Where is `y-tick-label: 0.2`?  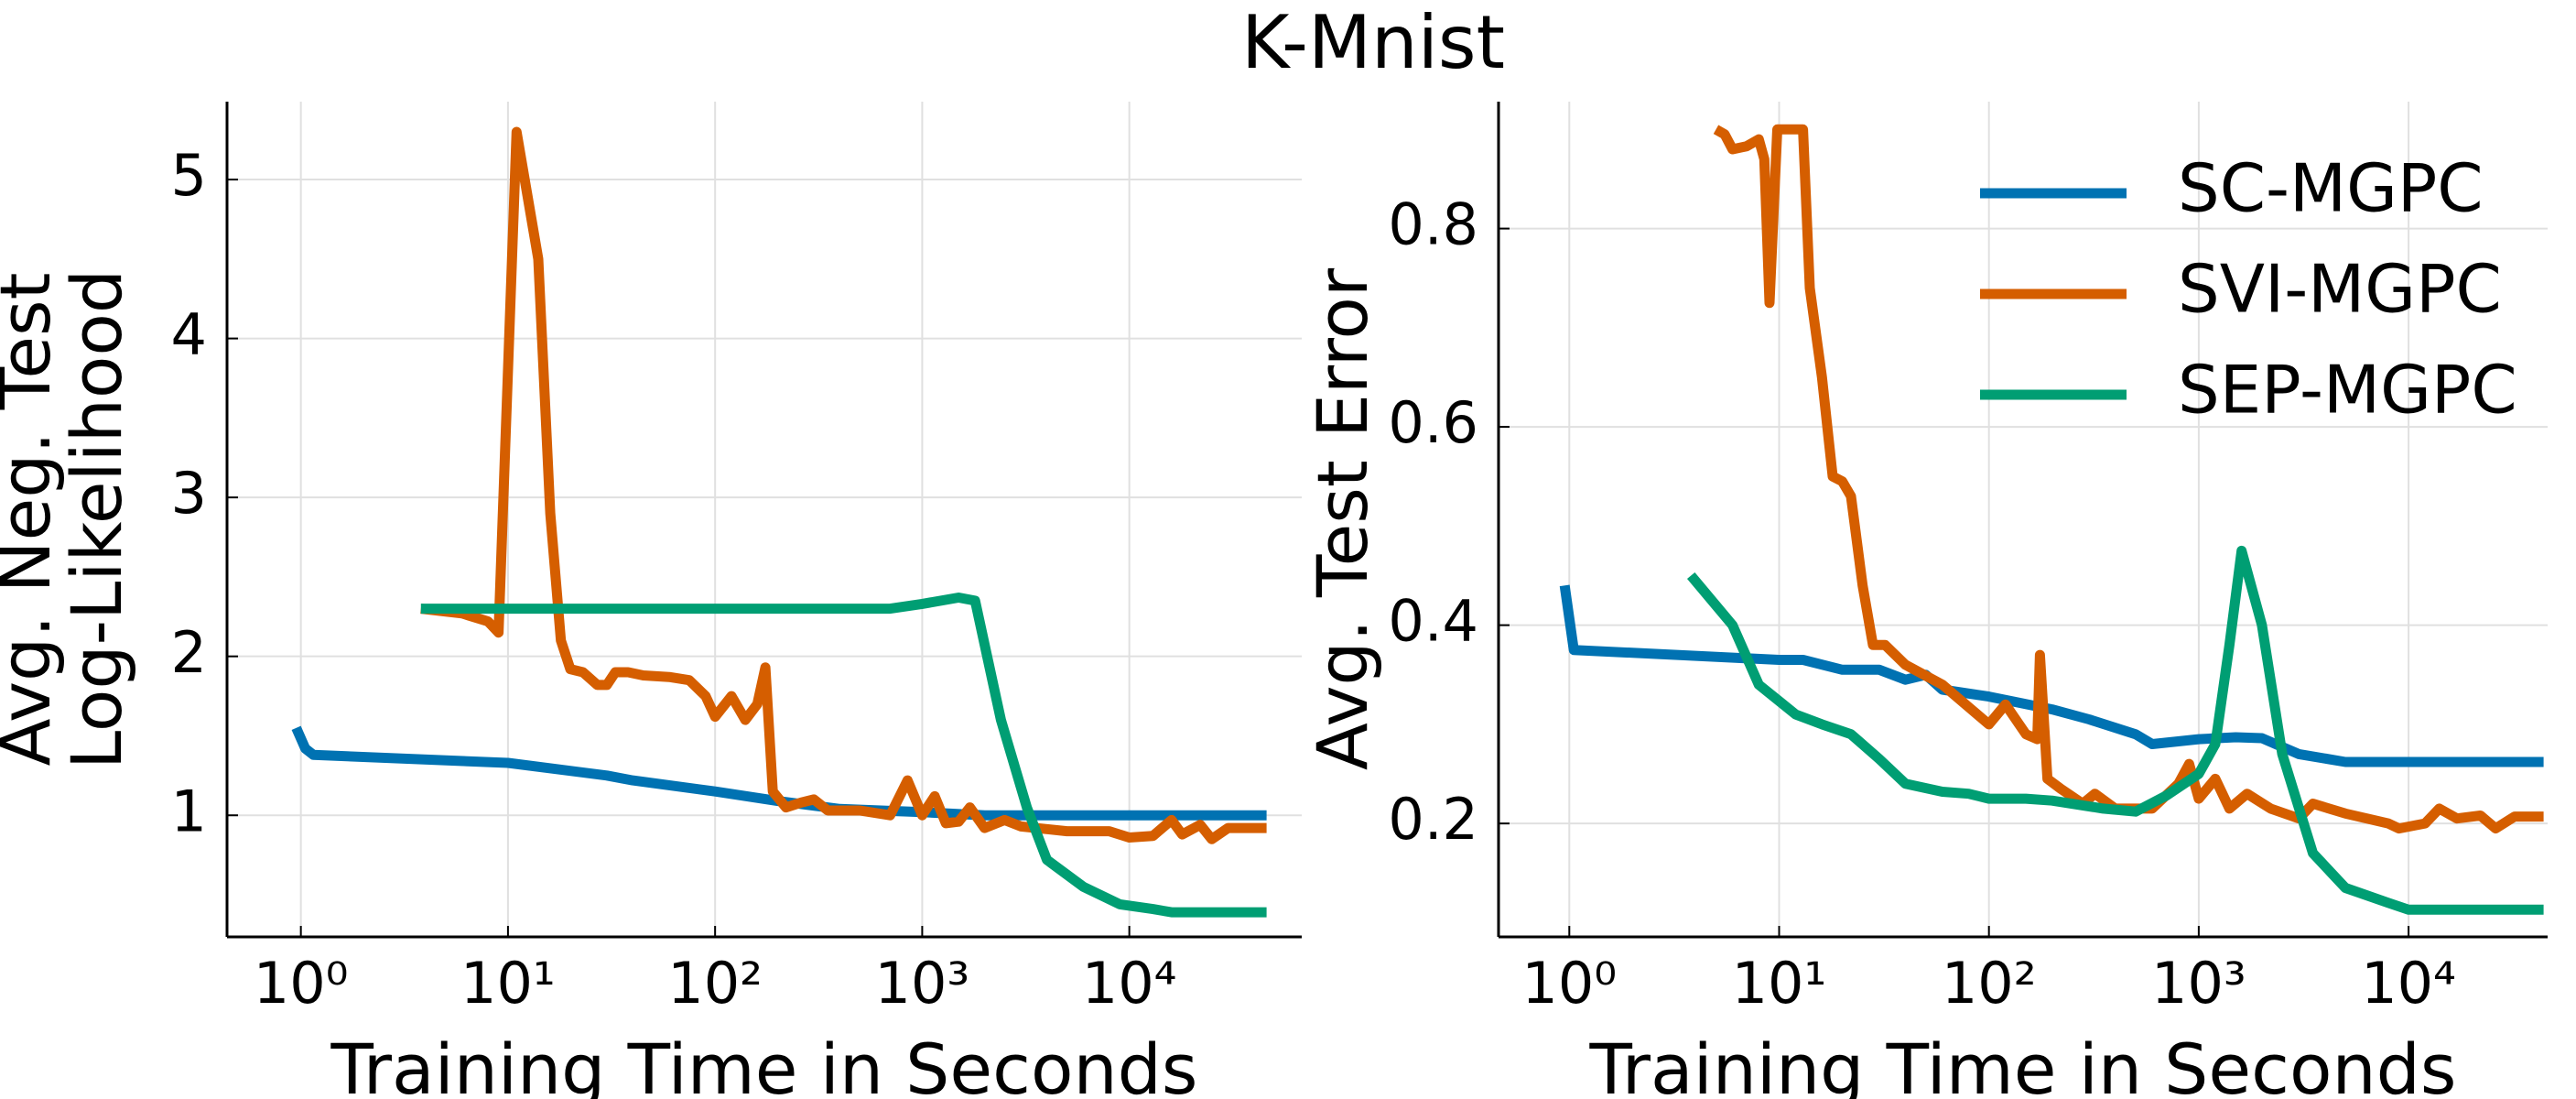
y-tick-label: 0.2 is located at coordinates (1433, 819).